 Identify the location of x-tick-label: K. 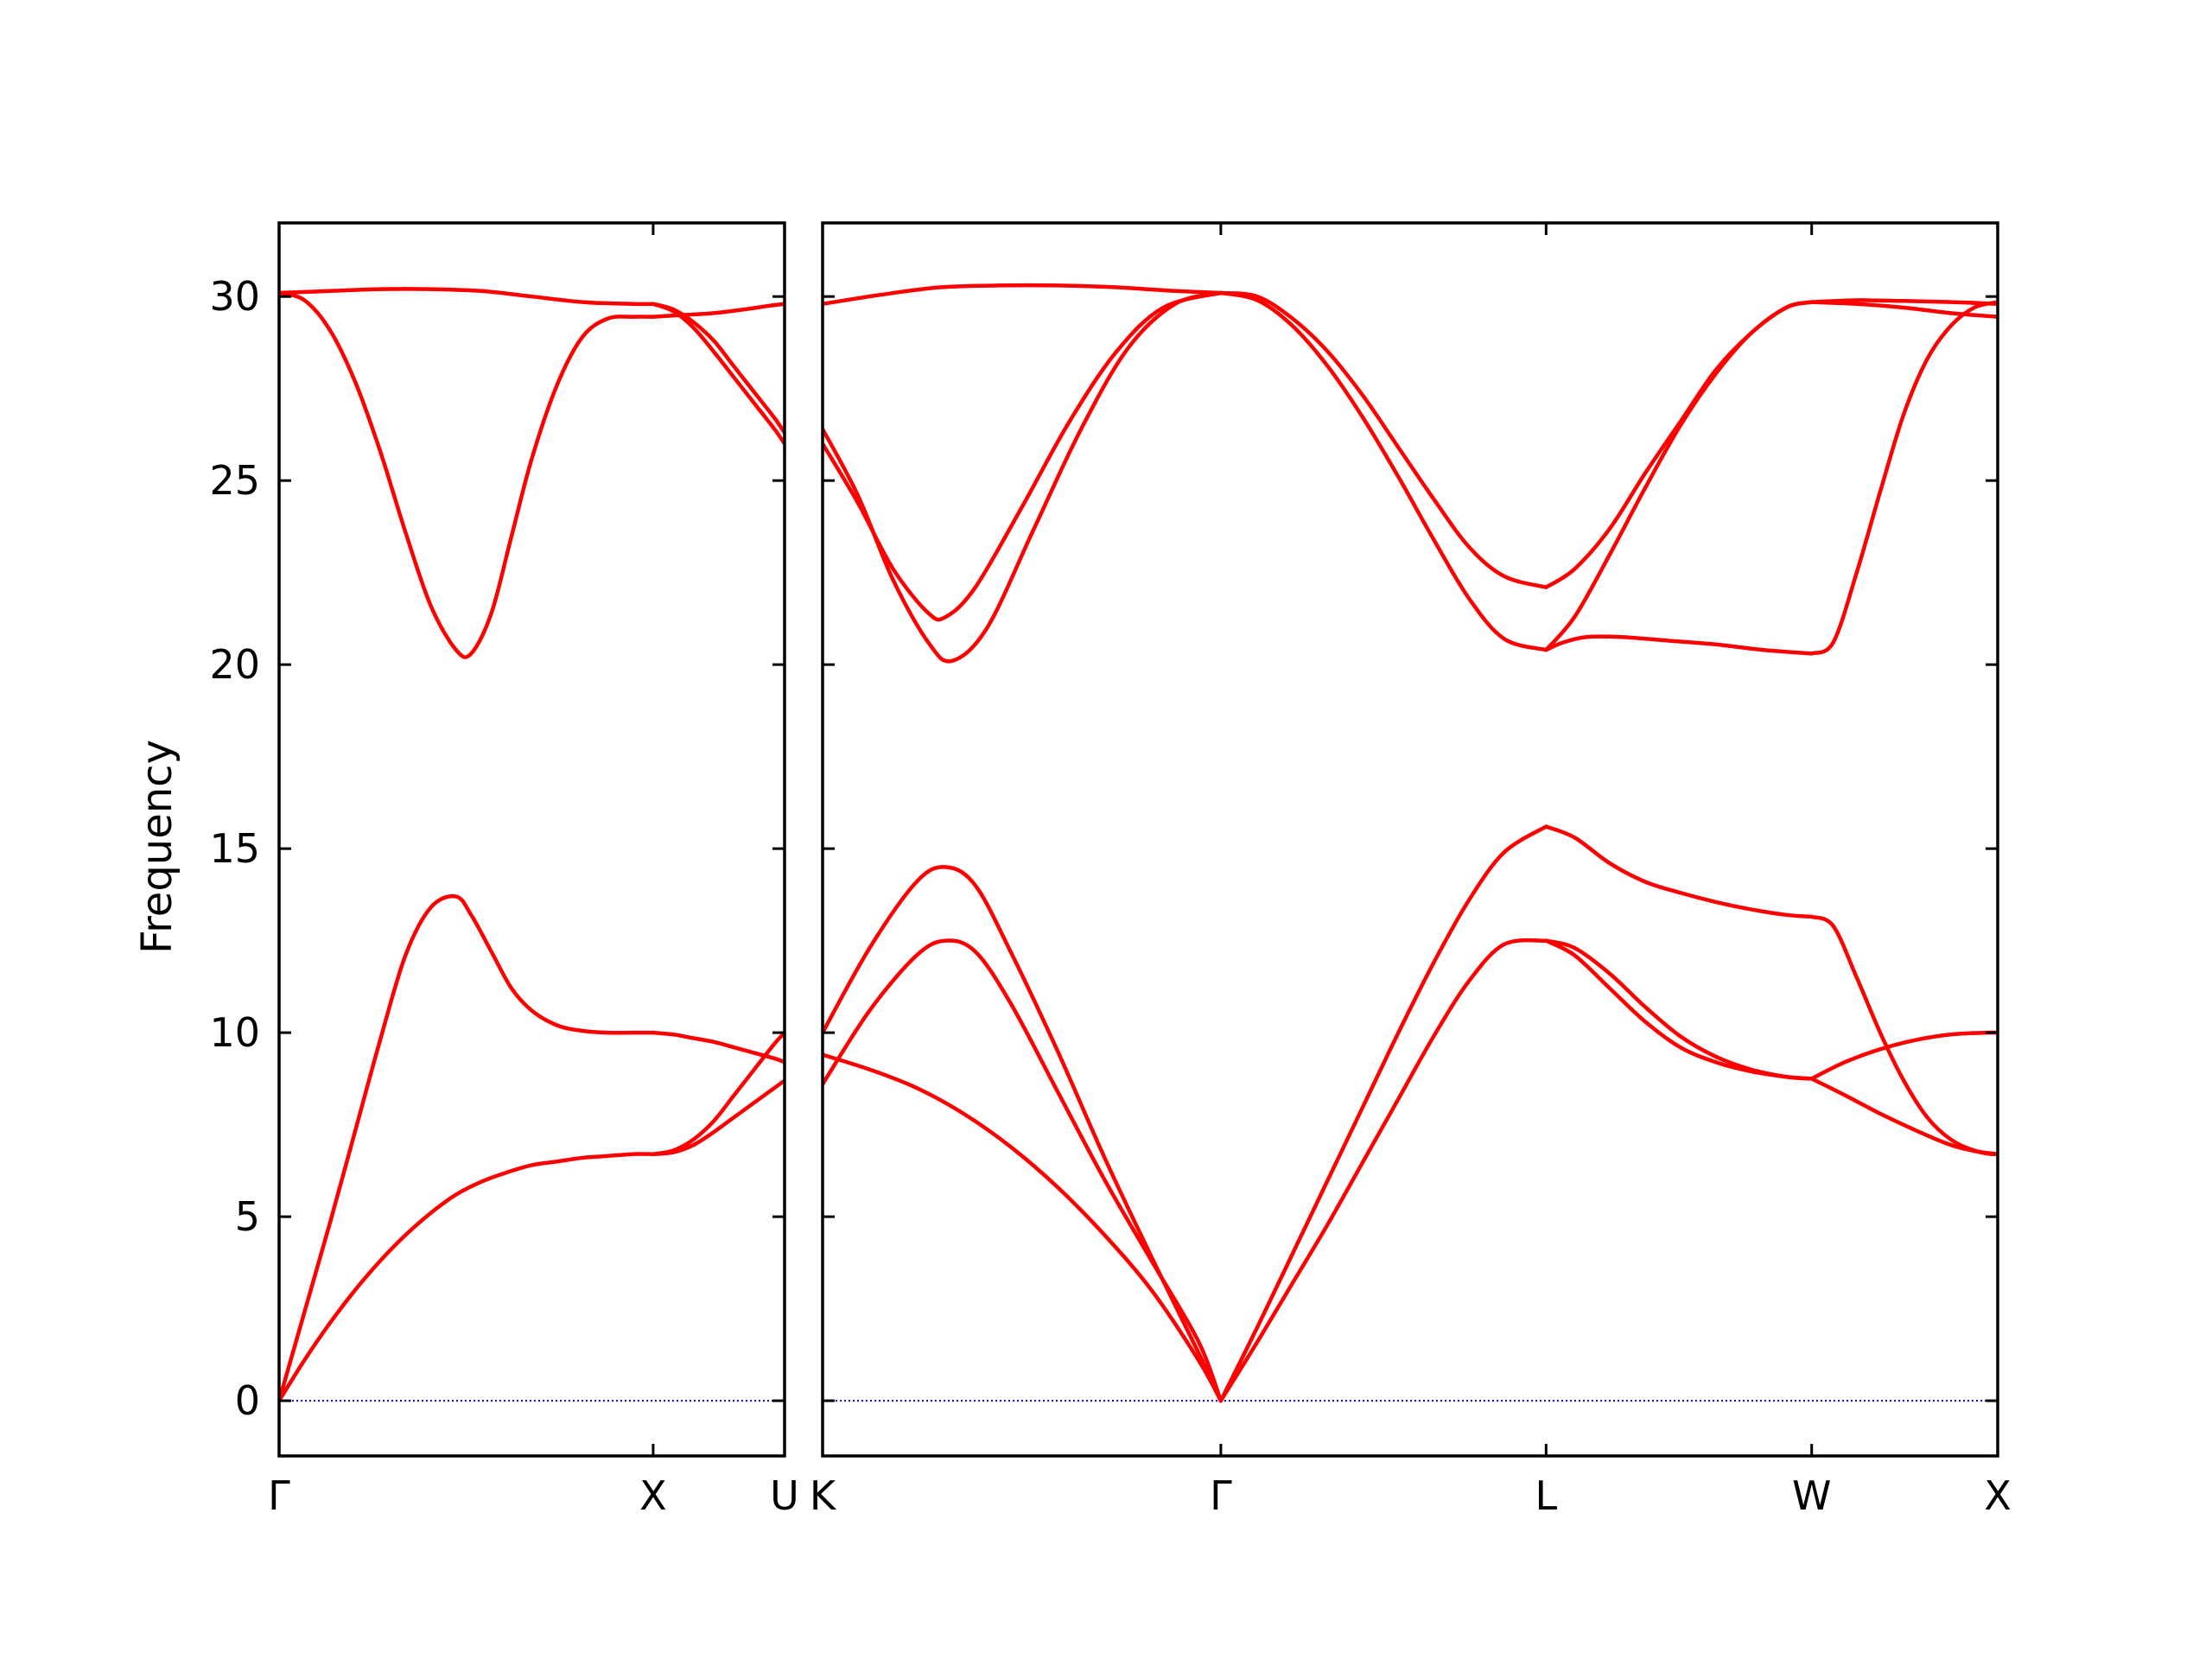
(823, 1495).